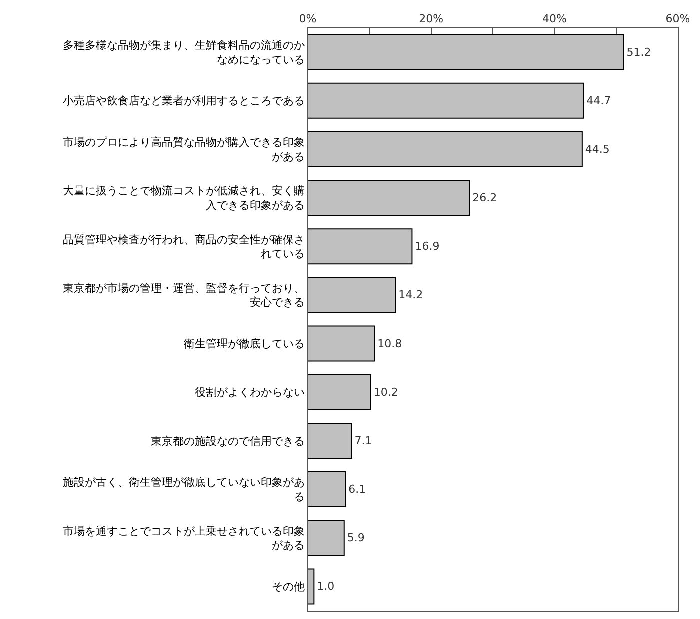  I want to click on y-tick-label: 市場のプロにより高品質な品物が購入できる印象がある, so click(183, 150).